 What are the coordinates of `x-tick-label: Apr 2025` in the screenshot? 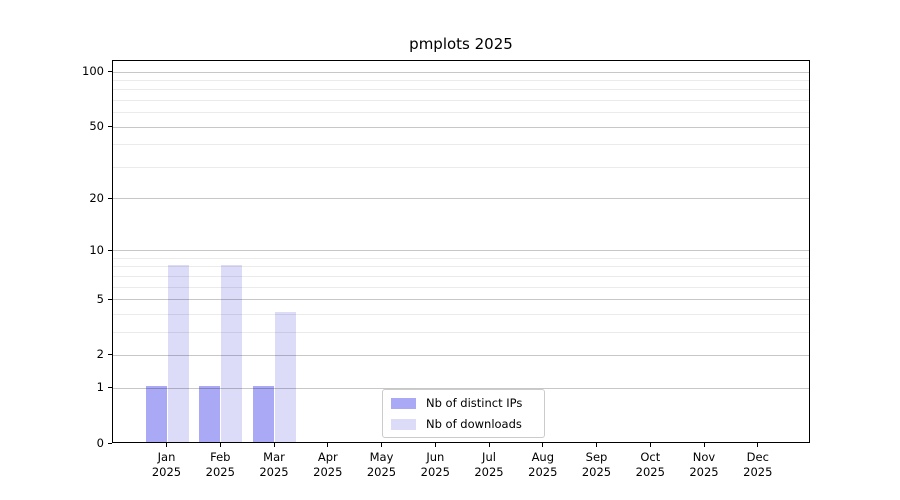 It's located at (328, 464).